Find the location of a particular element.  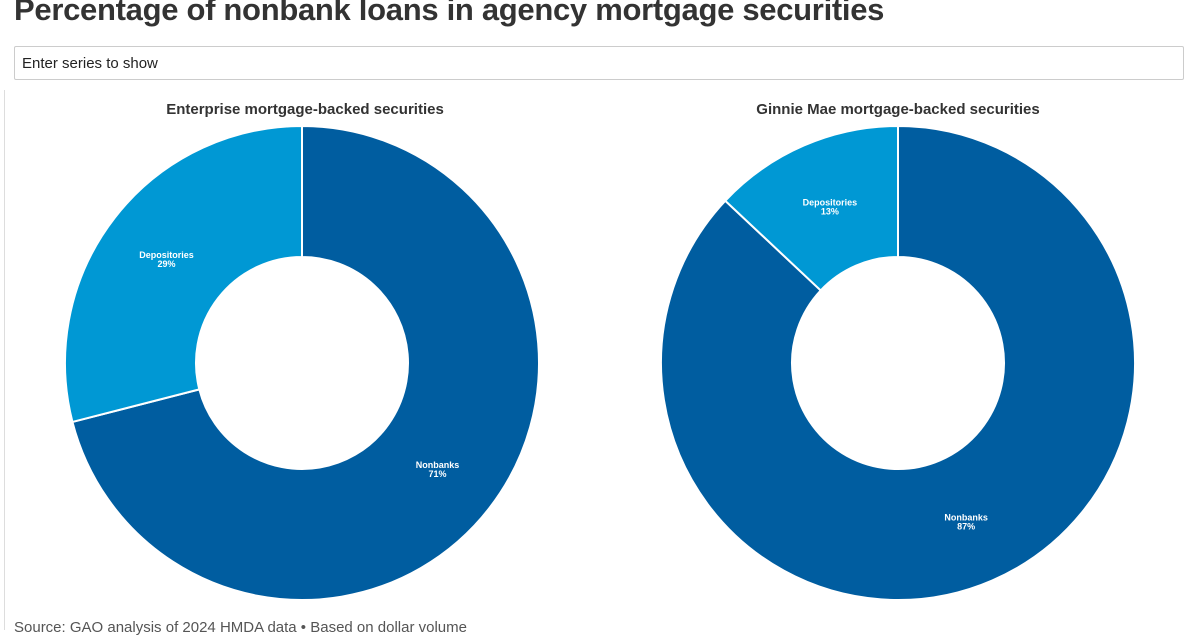

slice-label-depositories: Depositories 29% is located at coordinates (166, 259).